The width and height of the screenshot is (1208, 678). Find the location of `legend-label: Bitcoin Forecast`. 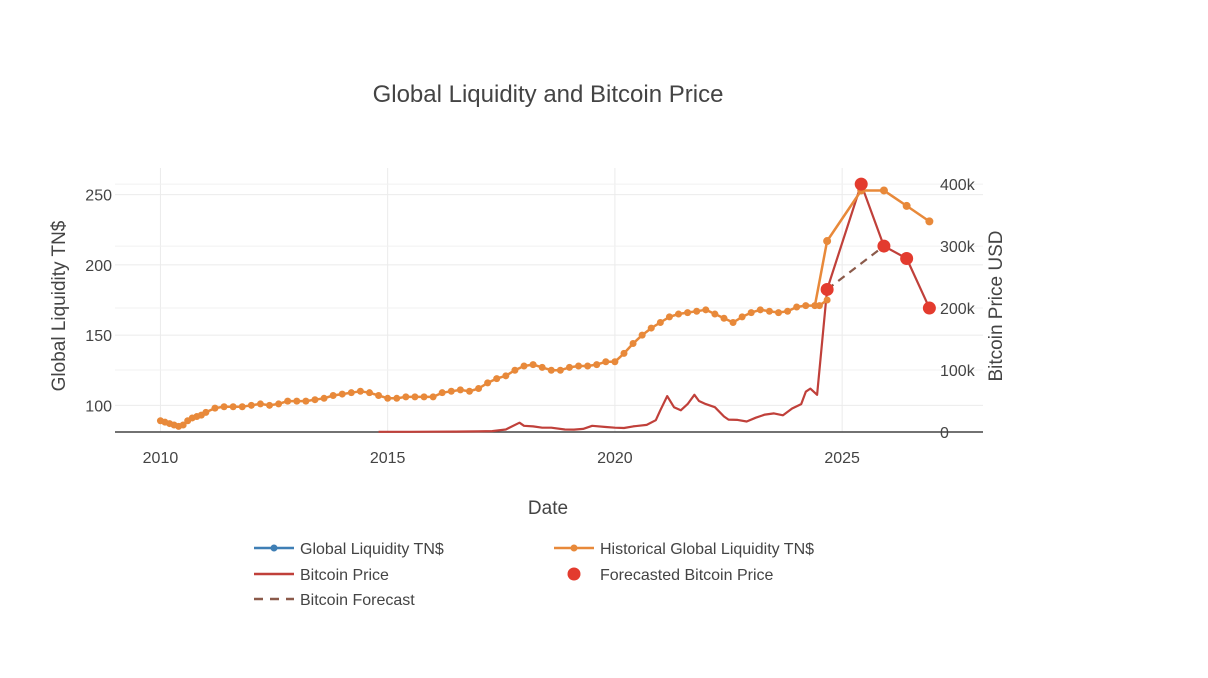

legend-label: Bitcoin Forecast is located at coordinates (357, 600).